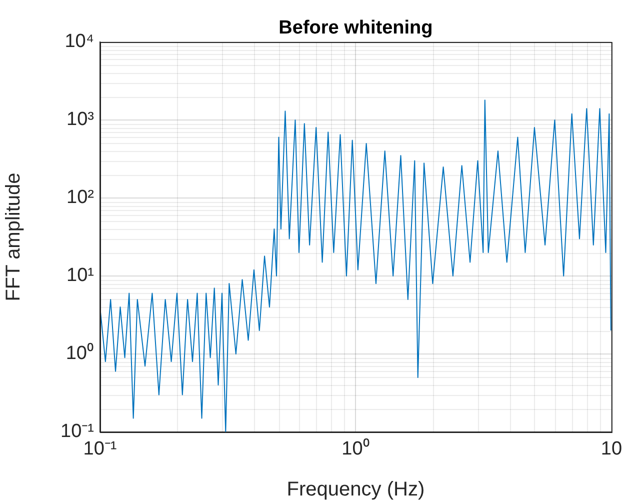  I want to click on y-tick-label: 10², so click(80, 197).